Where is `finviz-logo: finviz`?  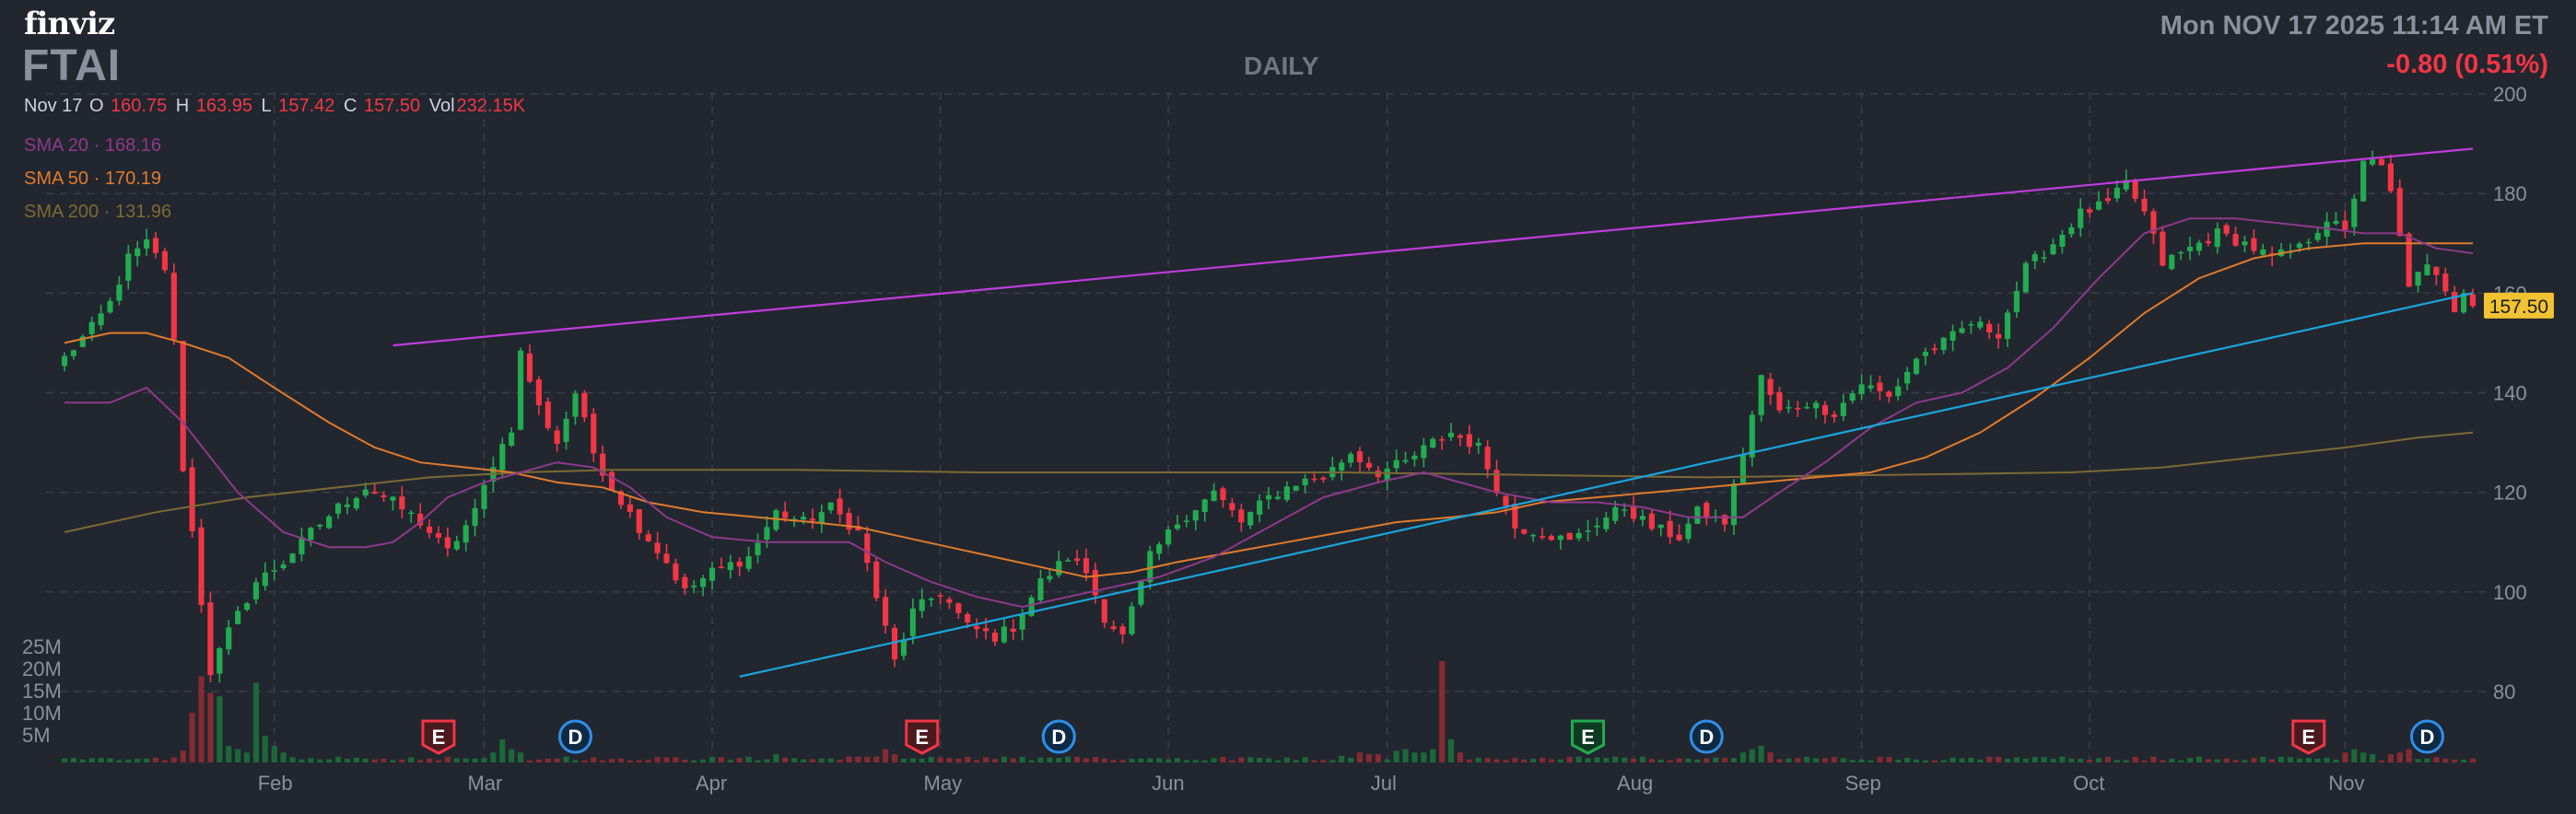
finviz-logo: finviz is located at coordinates (69, 24).